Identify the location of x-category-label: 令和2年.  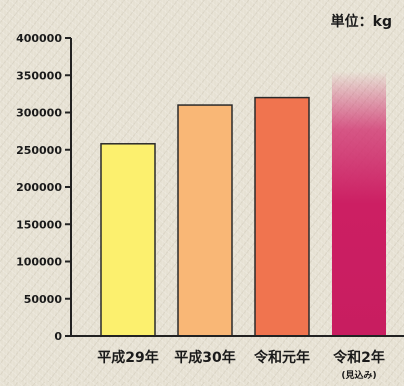
(358, 357).